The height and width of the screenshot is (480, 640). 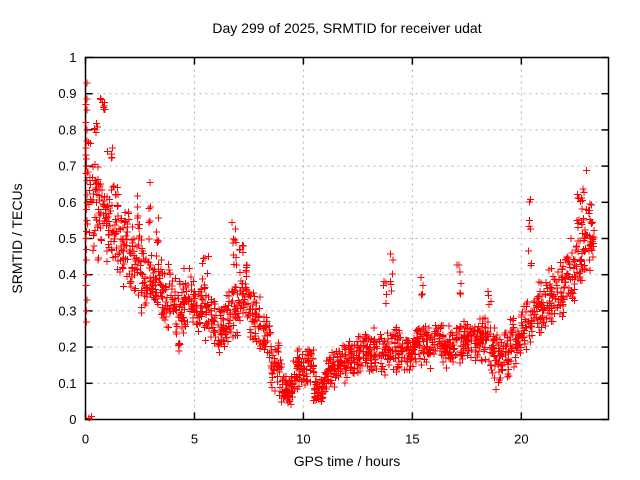 What do you see at coordinates (194, 439) in the screenshot?
I see `x-tick-label: 5` at bounding box center [194, 439].